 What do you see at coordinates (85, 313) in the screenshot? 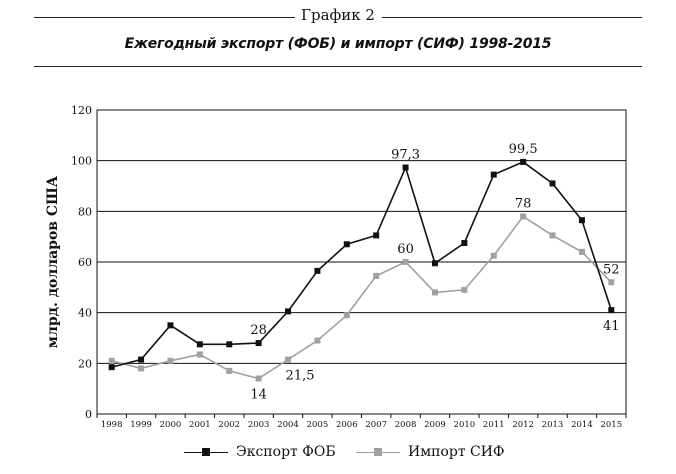
I see `y-tick-label-40: 40` at bounding box center [85, 313].